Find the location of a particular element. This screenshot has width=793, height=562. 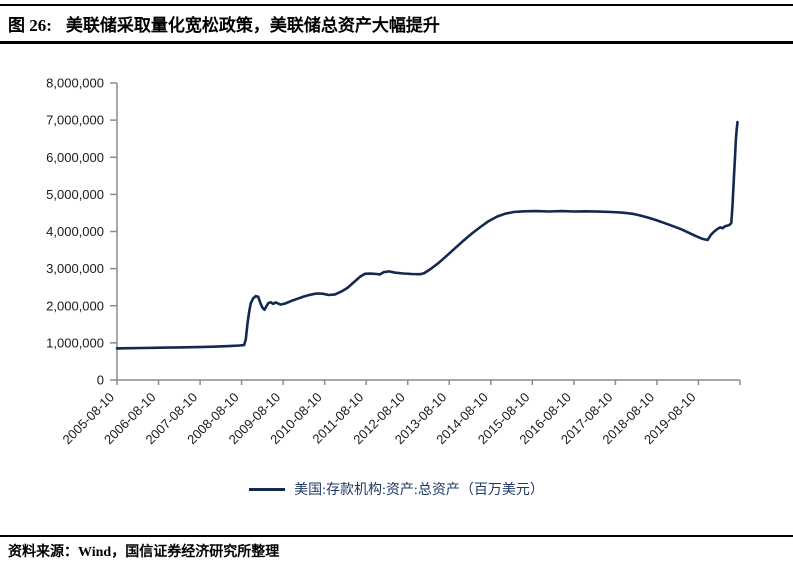

y-tick-label: 3,000,000 is located at coordinates (75, 268).